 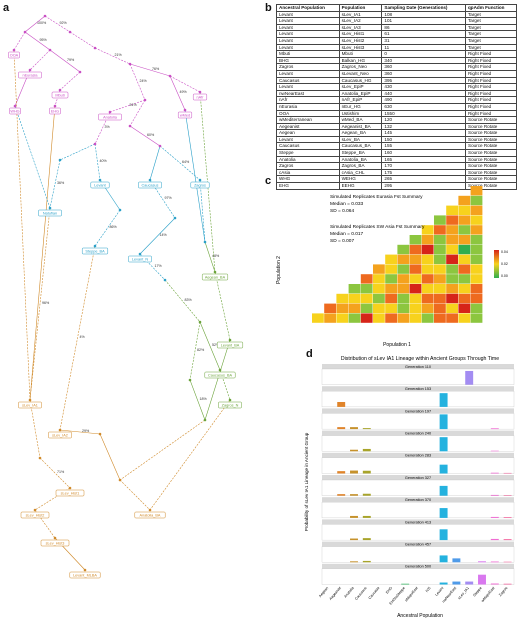 What do you see at coordinates (308, 93) in the screenshot?
I see `table-cell: nwNearEast` at bounding box center [308, 93].